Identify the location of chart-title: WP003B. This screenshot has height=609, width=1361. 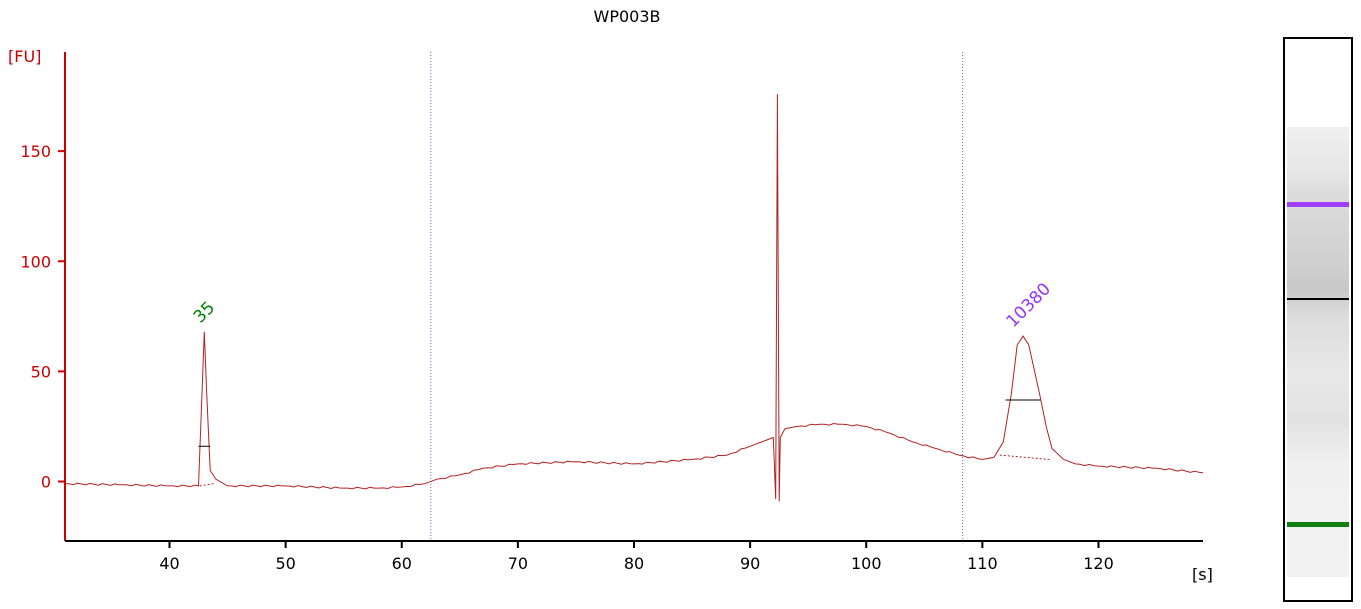
(627, 16).